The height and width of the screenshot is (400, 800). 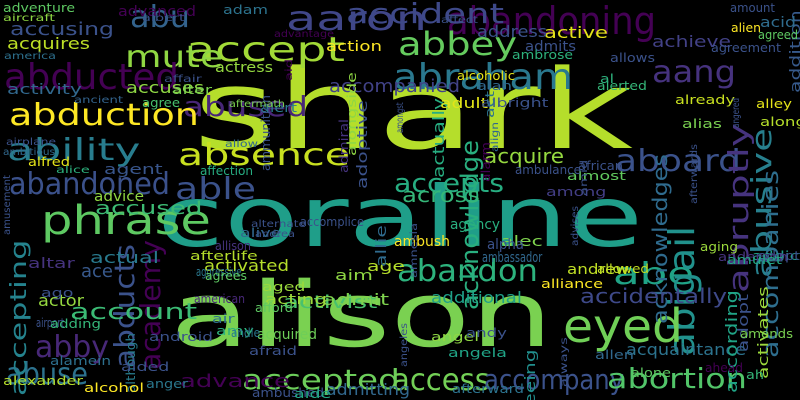 What do you see at coordinates (114, 388) in the screenshot?
I see `word-134: alcohol` at bounding box center [114, 388].